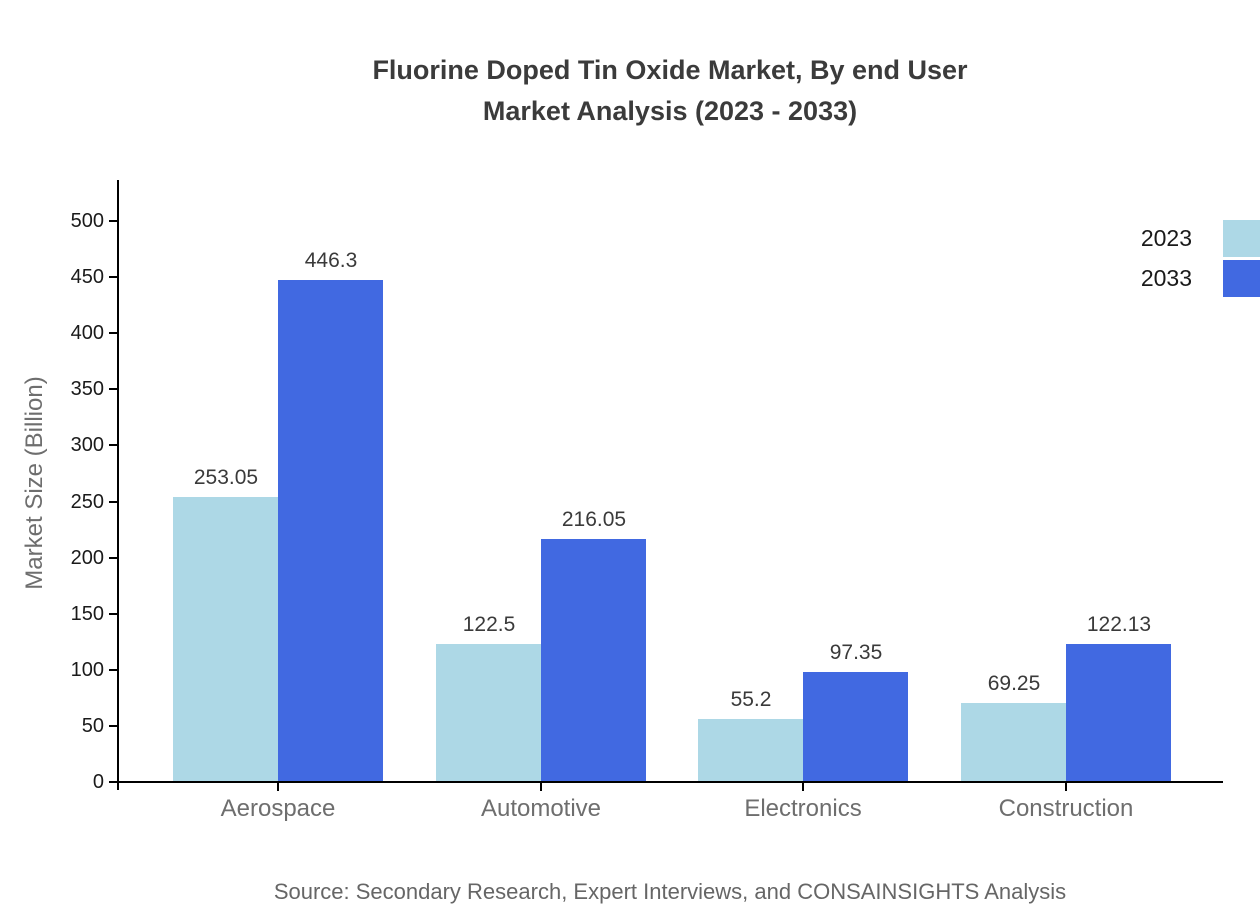 This screenshot has height=920, width=1260. What do you see at coordinates (1166, 278) in the screenshot?
I see `legend-label: 2033` at bounding box center [1166, 278].